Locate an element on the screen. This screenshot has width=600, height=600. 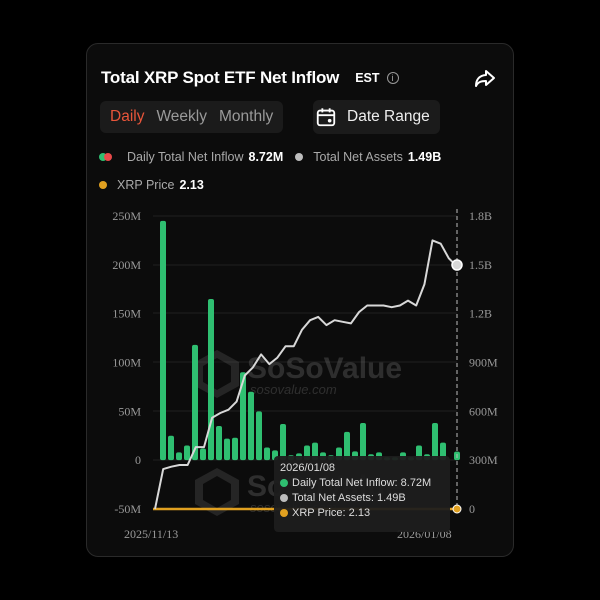
tooltip-price-value: 2.13 is located at coordinates (359, 513).